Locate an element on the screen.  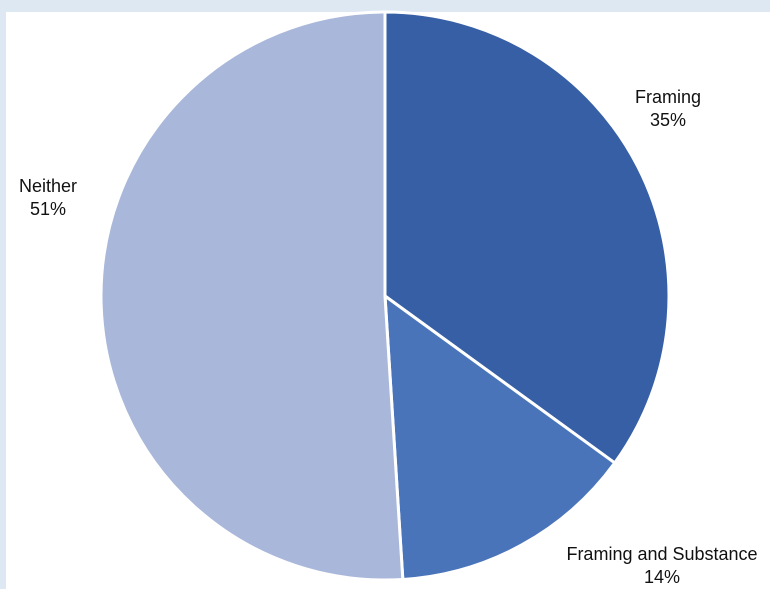
label-neither-percent: 51% is located at coordinates (48, 209).